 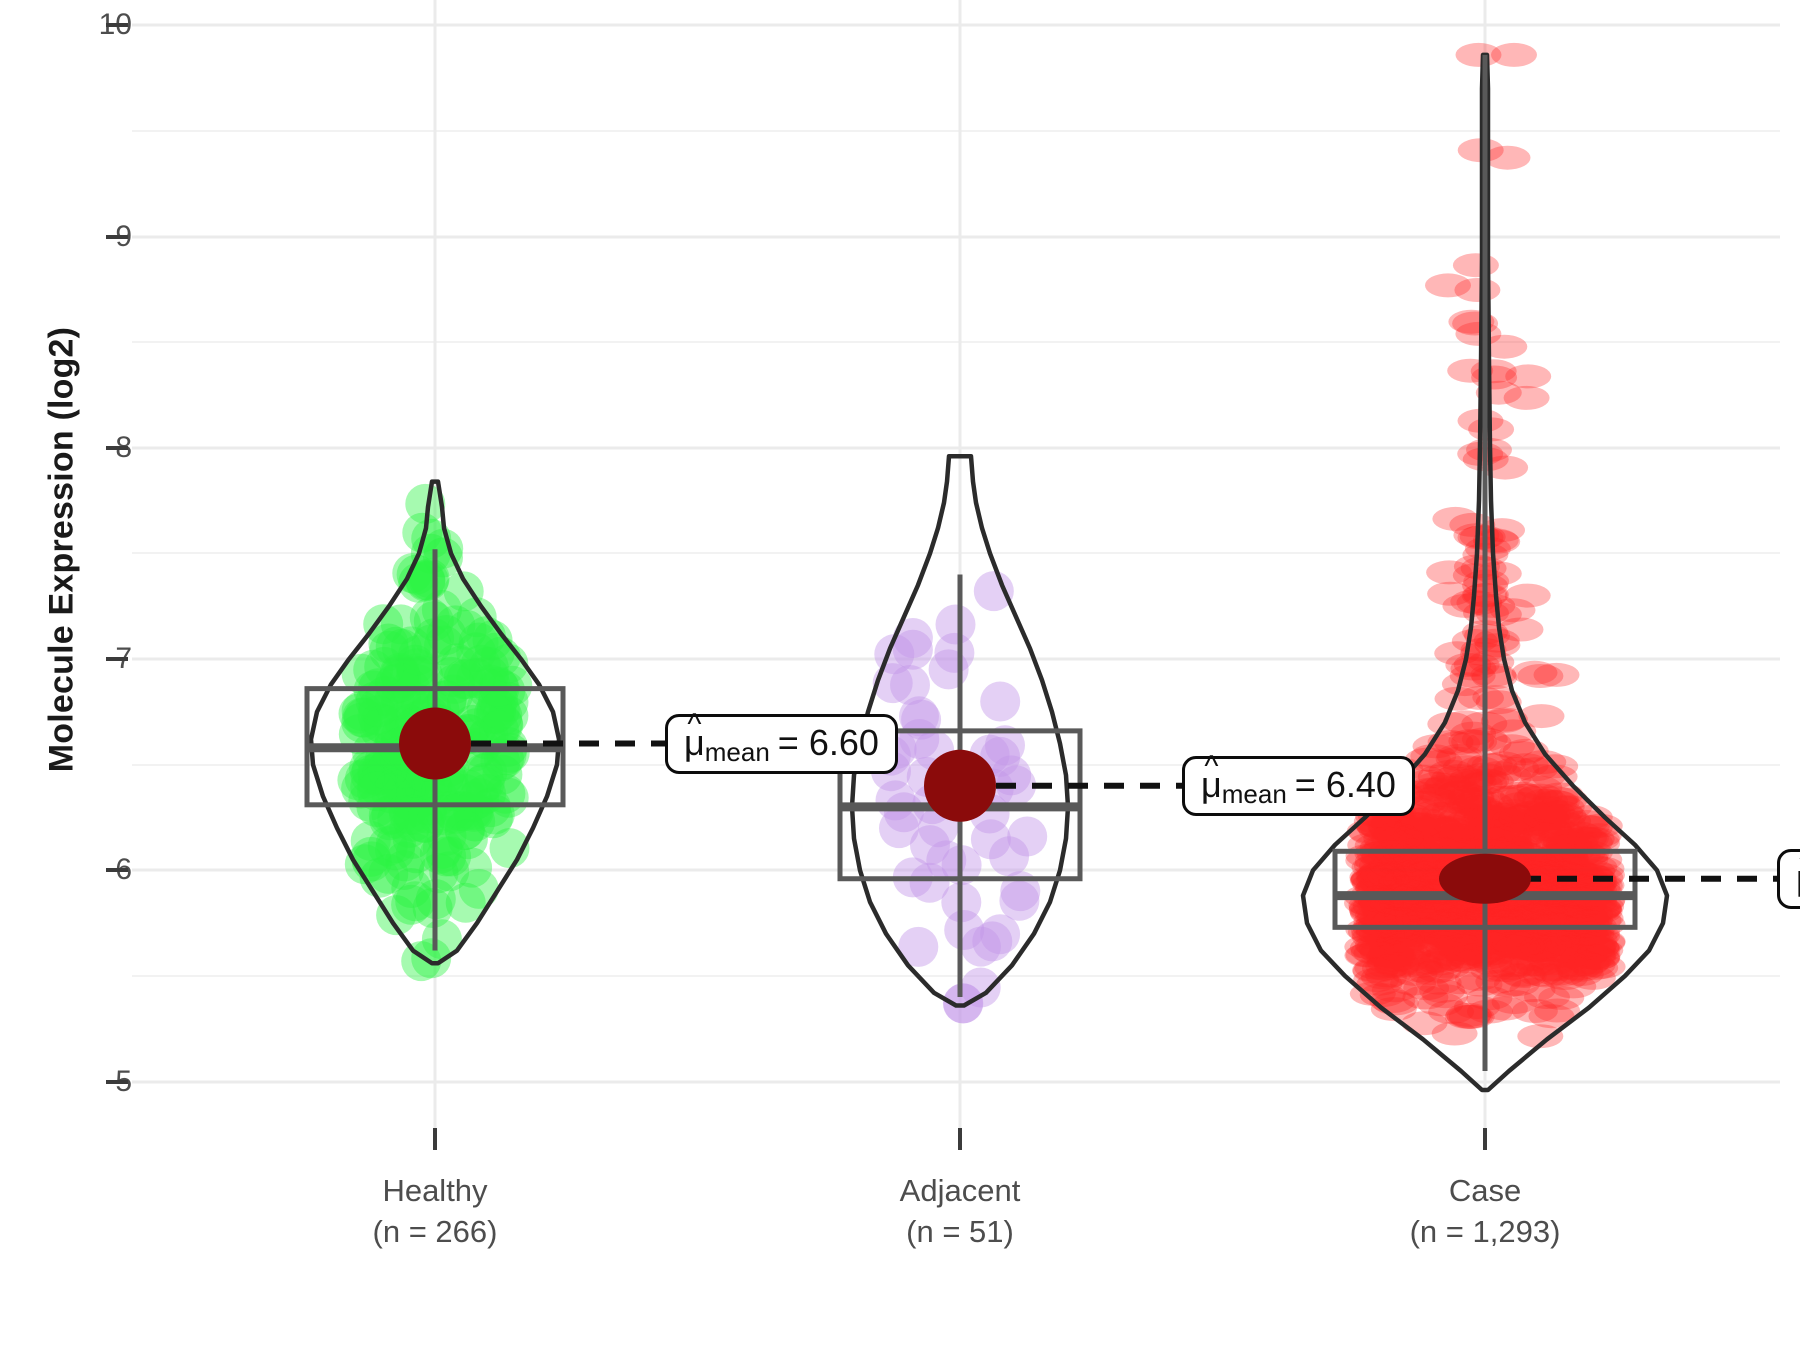 What do you see at coordinates (1788, 876) in the screenshot?
I see `mean-callout-case: ^μmean= 5.96` at bounding box center [1788, 876].